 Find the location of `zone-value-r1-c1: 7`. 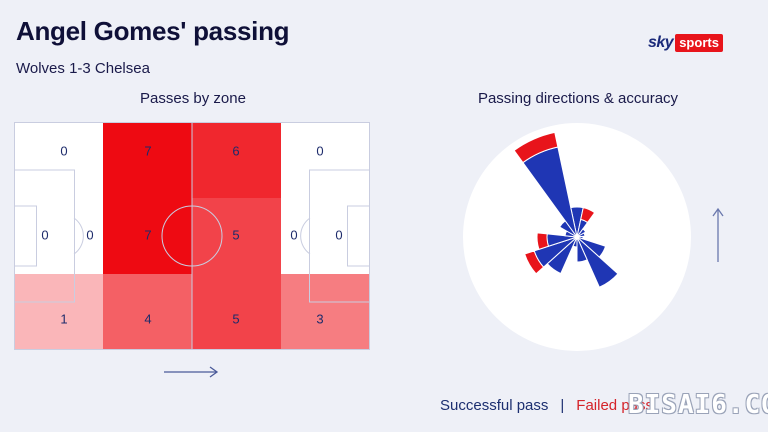

zone-value-r1-c1: 7 is located at coordinates (147, 234).